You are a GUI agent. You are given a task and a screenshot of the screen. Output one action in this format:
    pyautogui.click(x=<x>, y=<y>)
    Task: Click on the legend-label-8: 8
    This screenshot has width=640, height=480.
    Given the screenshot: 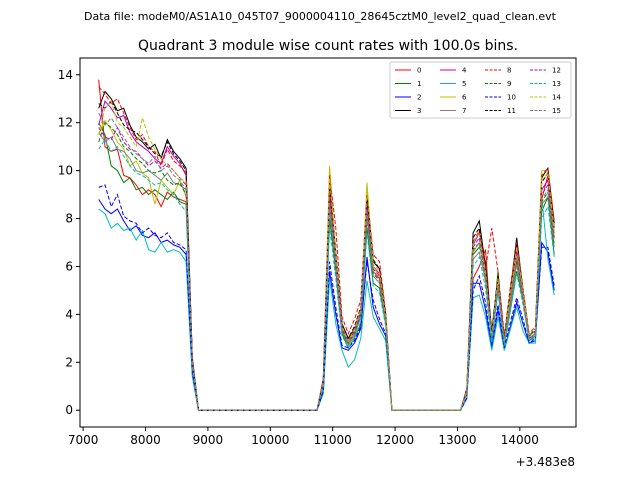 What is the action you would take?
    pyautogui.click(x=509, y=71)
    